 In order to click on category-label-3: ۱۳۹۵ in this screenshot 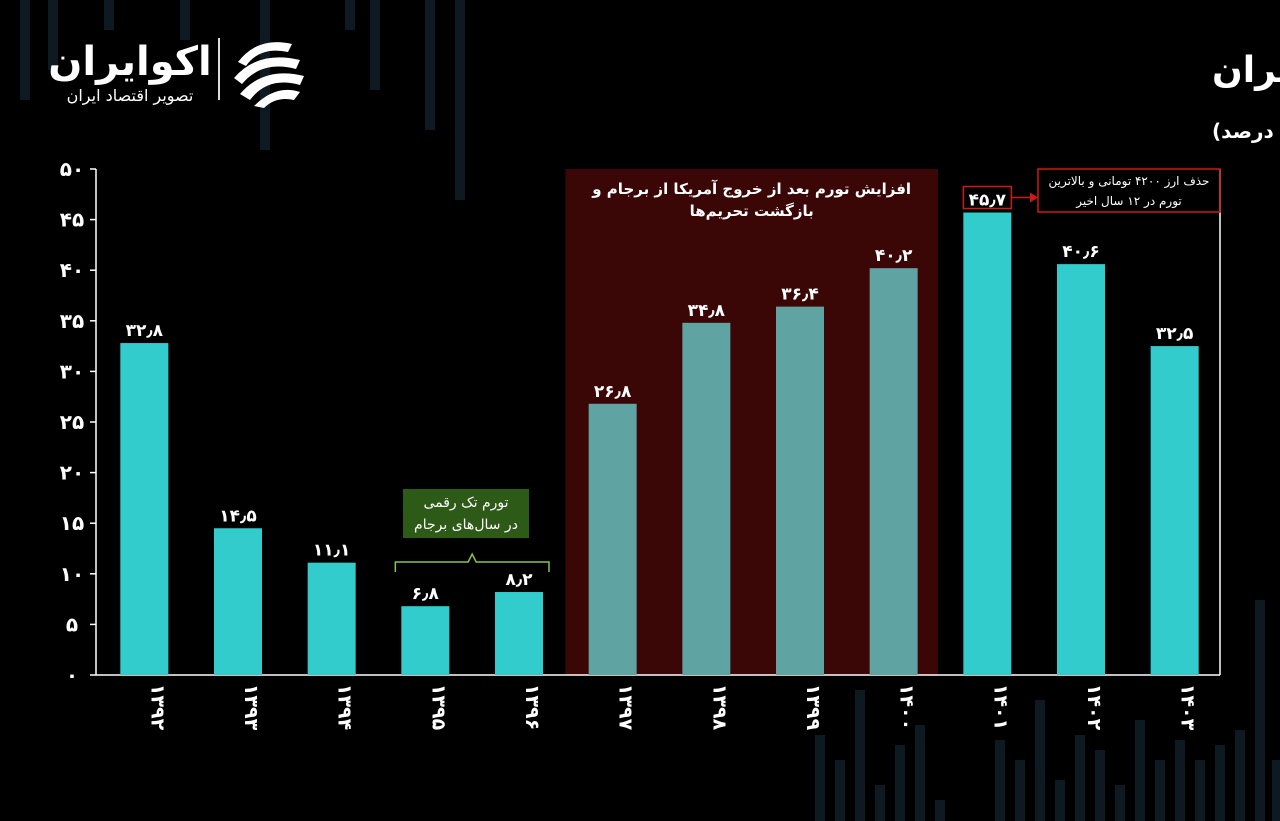, I will do `click(438, 707)`.